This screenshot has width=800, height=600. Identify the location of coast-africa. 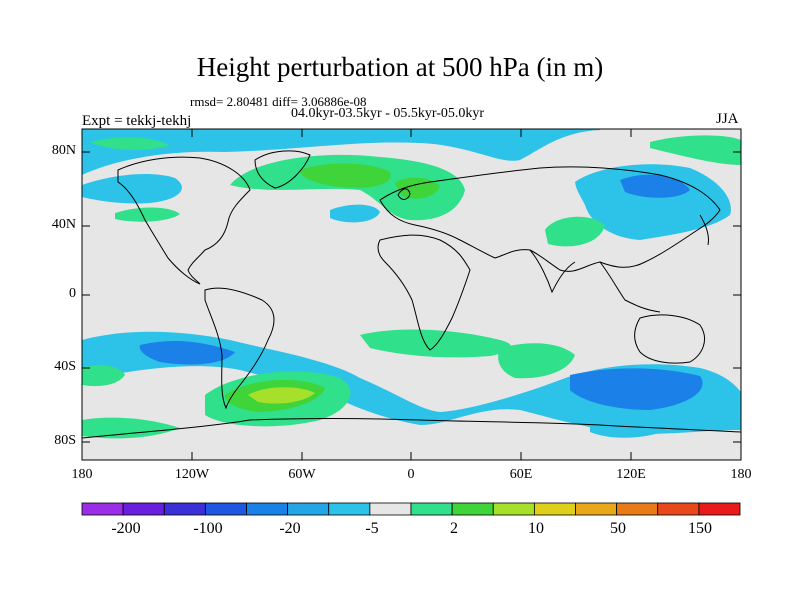
(424, 292).